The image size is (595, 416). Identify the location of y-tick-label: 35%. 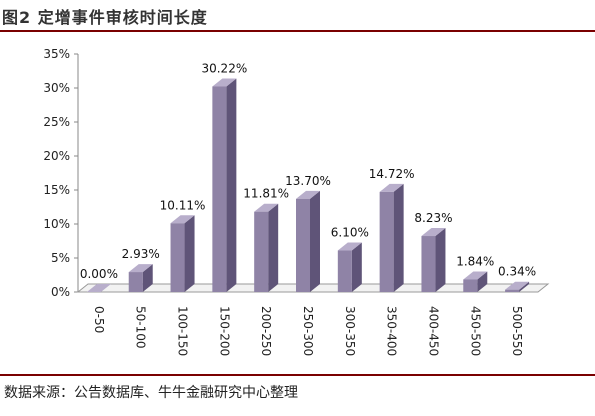
(56, 54).